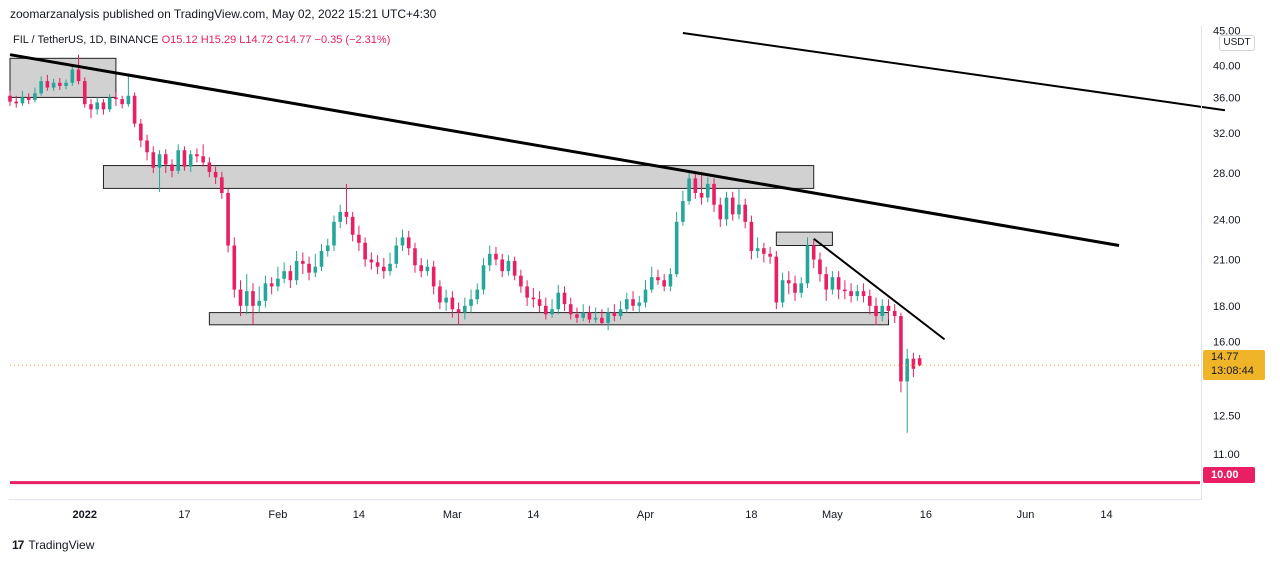 The height and width of the screenshot is (563, 1280). What do you see at coordinates (1227, 220) in the screenshot?
I see `y-tick-label: 24.00` at bounding box center [1227, 220].